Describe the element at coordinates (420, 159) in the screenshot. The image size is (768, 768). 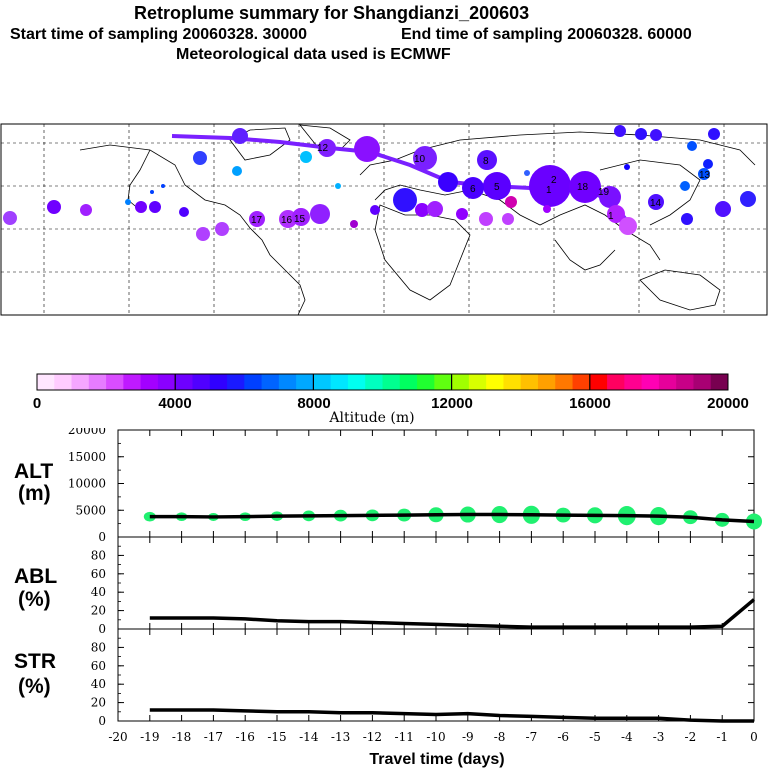
I see `map-day-label: 10` at that location.